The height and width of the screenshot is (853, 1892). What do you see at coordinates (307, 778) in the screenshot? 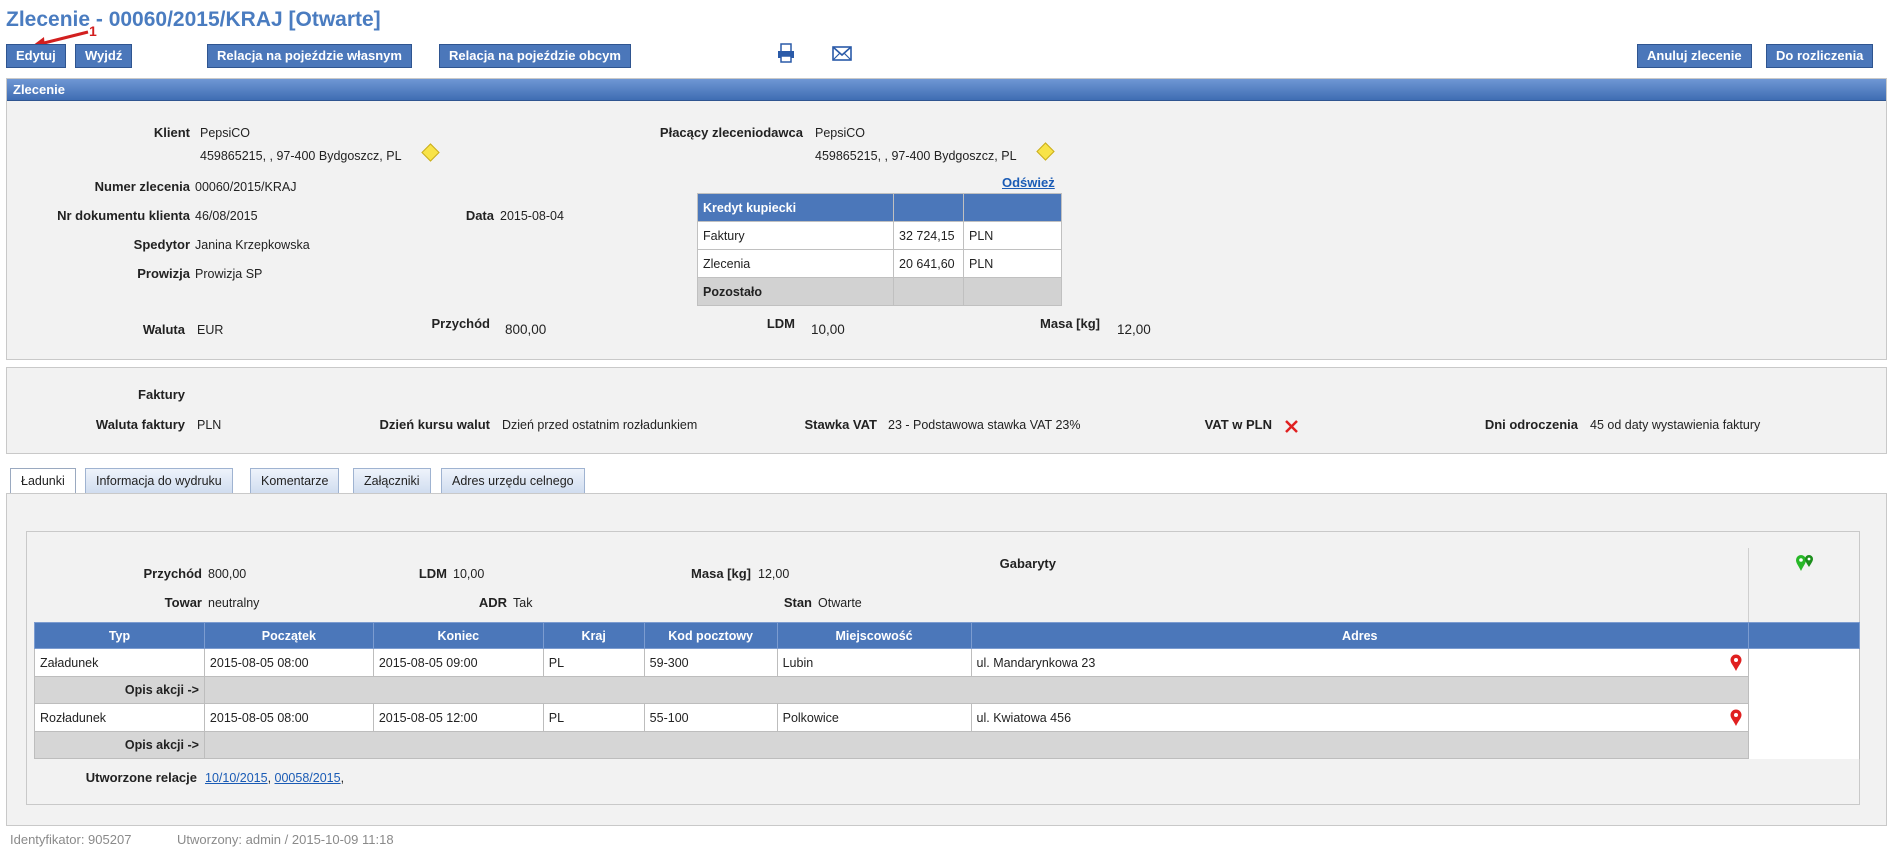
I see `relation-link: 00058/2015` at bounding box center [307, 778].